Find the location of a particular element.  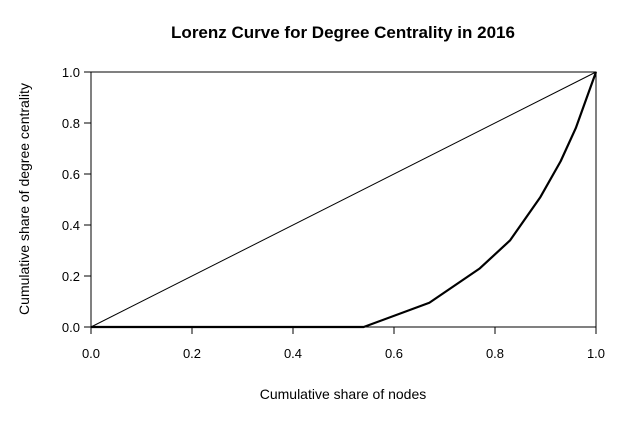

x-tick-label: 0.6 is located at coordinates (394, 353).